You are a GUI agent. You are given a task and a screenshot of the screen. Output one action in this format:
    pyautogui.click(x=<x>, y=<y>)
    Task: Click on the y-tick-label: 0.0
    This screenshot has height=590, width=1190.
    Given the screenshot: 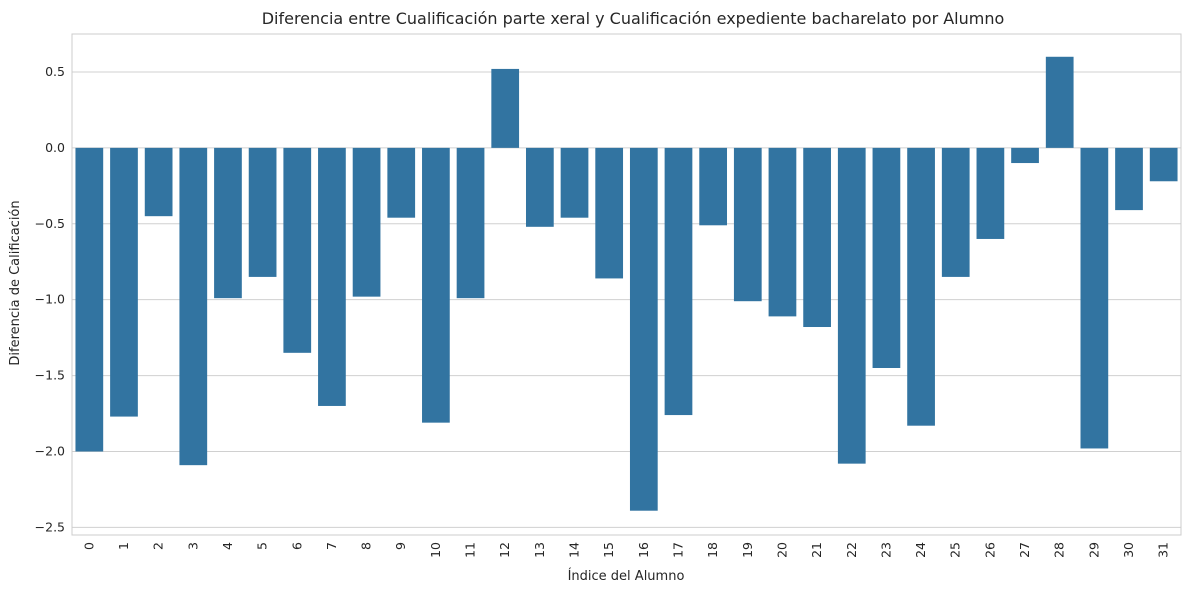 What is the action you would take?
    pyautogui.click(x=55, y=147)
    